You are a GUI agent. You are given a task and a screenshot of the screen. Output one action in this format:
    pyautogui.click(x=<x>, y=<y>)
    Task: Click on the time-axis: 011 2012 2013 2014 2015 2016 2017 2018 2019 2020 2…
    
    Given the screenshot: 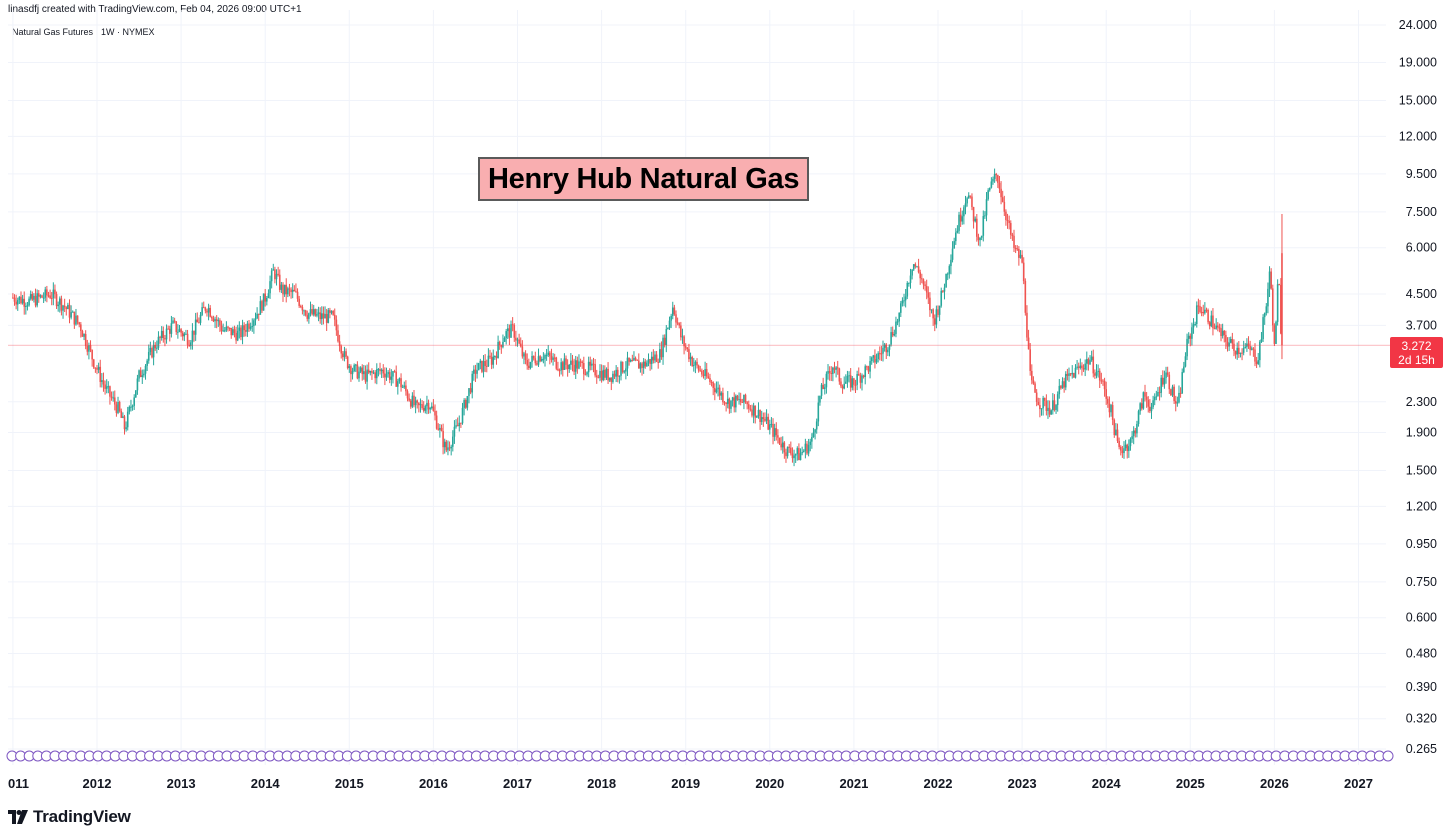 What is the action you would take?
    pyautogui.click(x=690, y=783)
    